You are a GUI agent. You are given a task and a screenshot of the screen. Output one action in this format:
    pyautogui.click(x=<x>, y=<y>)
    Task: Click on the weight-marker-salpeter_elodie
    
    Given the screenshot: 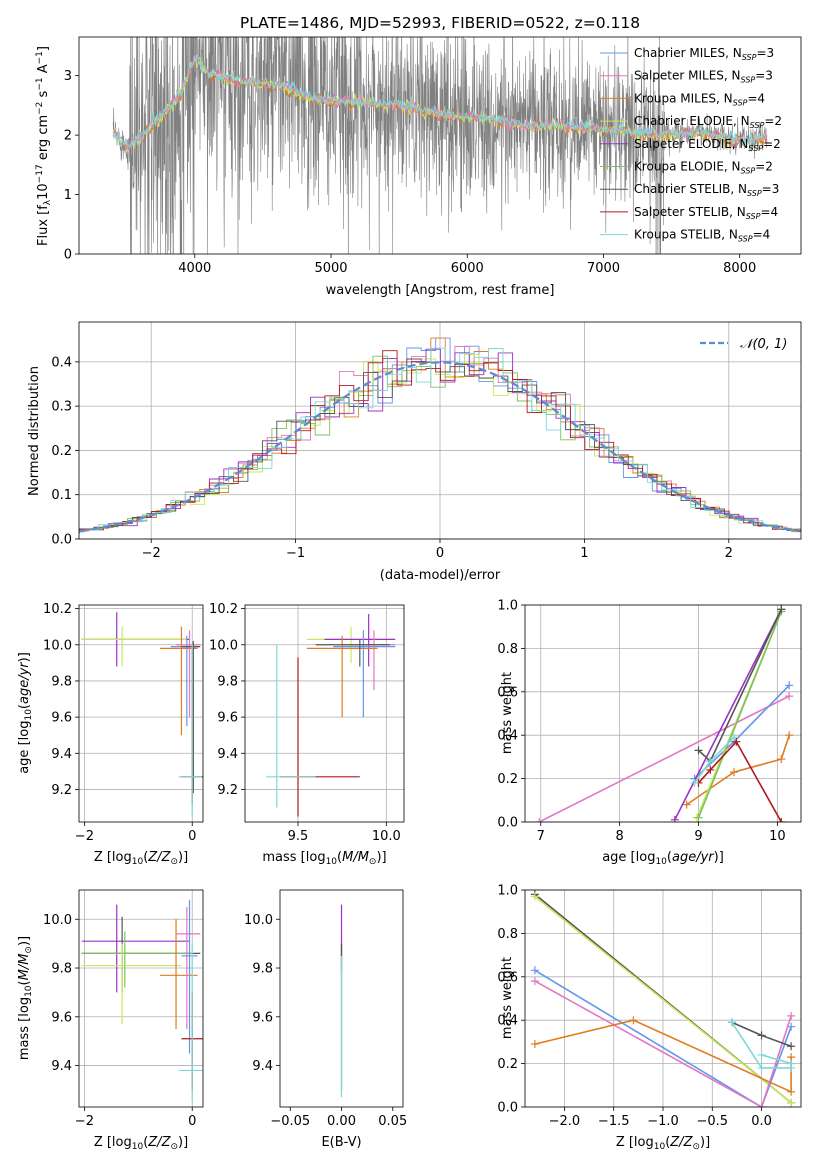 What is the action you would take?
    pyautogui.click(x=674, y=818)
    